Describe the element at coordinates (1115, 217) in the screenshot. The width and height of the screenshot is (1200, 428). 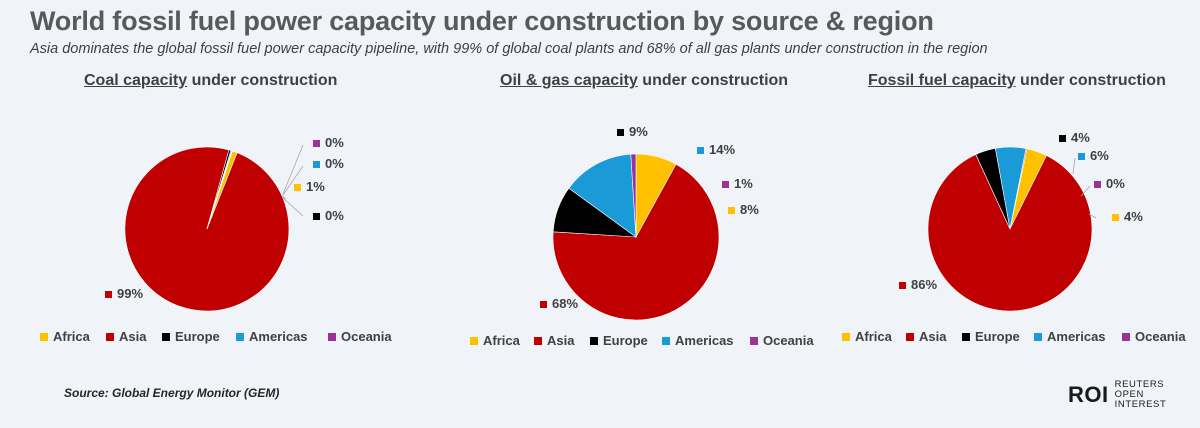
I see `fossil-label-key-africa` at that location.